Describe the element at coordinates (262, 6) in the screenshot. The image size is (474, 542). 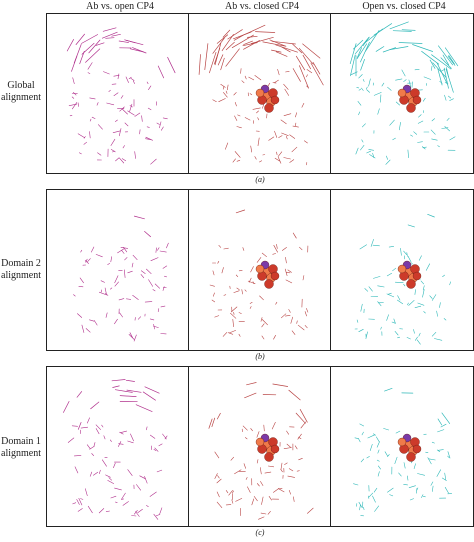
I see `column-header-ab-vs-closed: Ab vs. closed CP4` at that location.